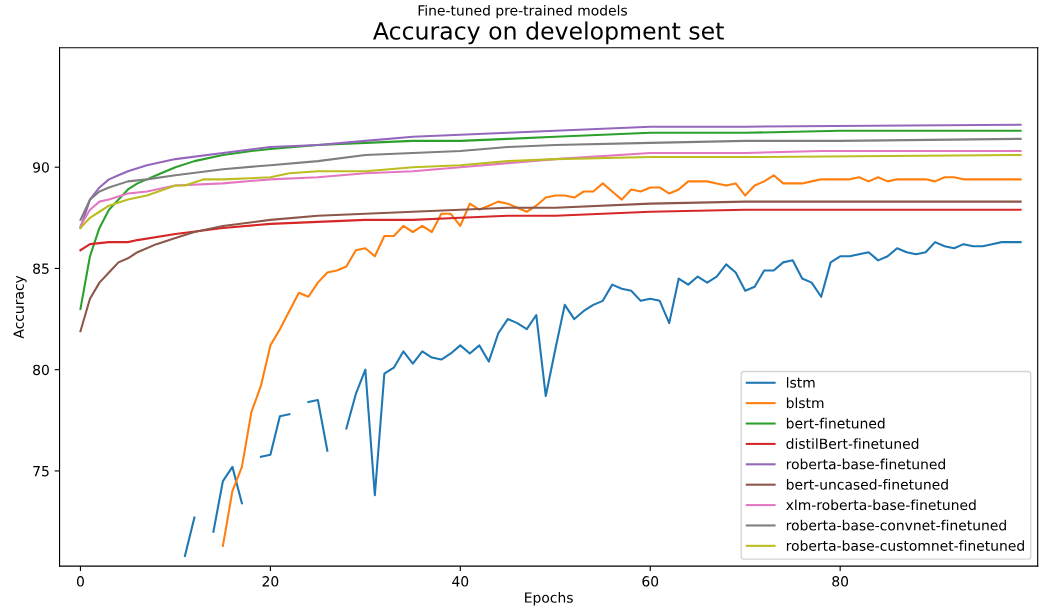 The width and height of the screenshot is (1045, 612). Describe the element at coordinates (840, 581) in the screenshot. I see `x-tick-label: 80` at that location.